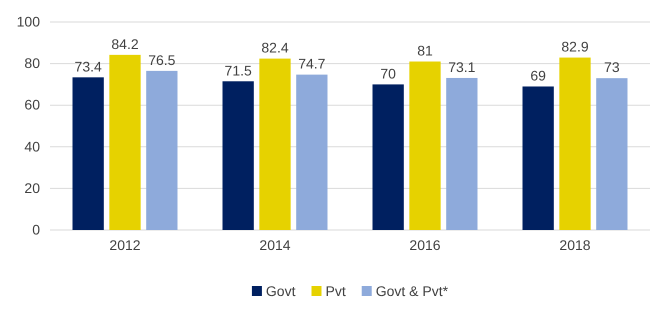 The image size is (666, 320). Describe the element at coordinates (88, 66) in the screenshot. I see `data-label: 73.4` at that location.